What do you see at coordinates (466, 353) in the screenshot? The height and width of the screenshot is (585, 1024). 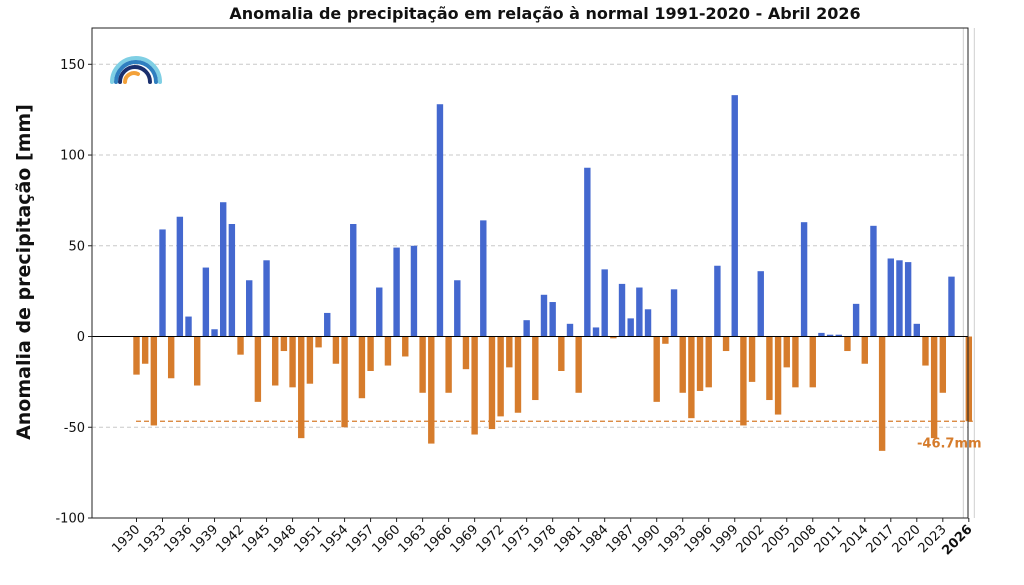 I see `bar-1968` at bounding box center [466, 353].